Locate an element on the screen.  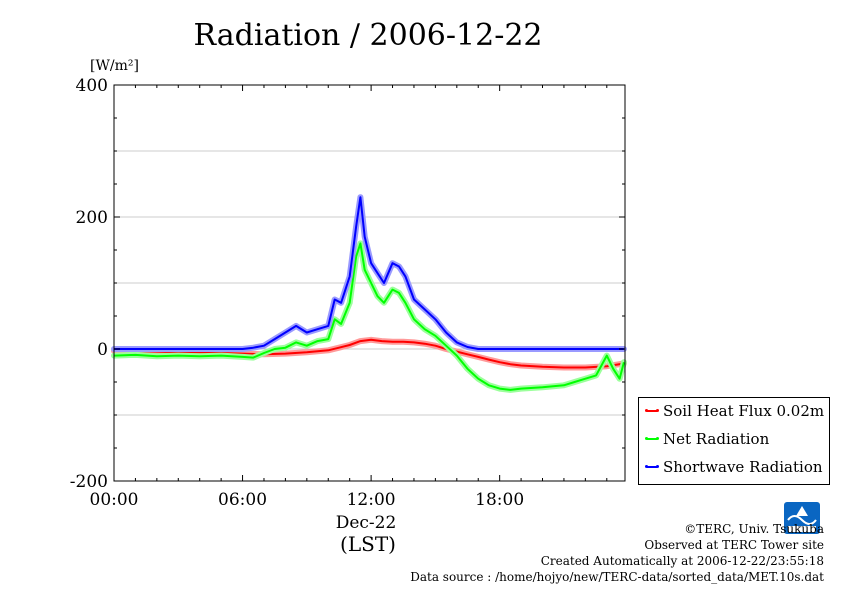
x-tick-label: 12:00 is located at coordinates (371, 500).